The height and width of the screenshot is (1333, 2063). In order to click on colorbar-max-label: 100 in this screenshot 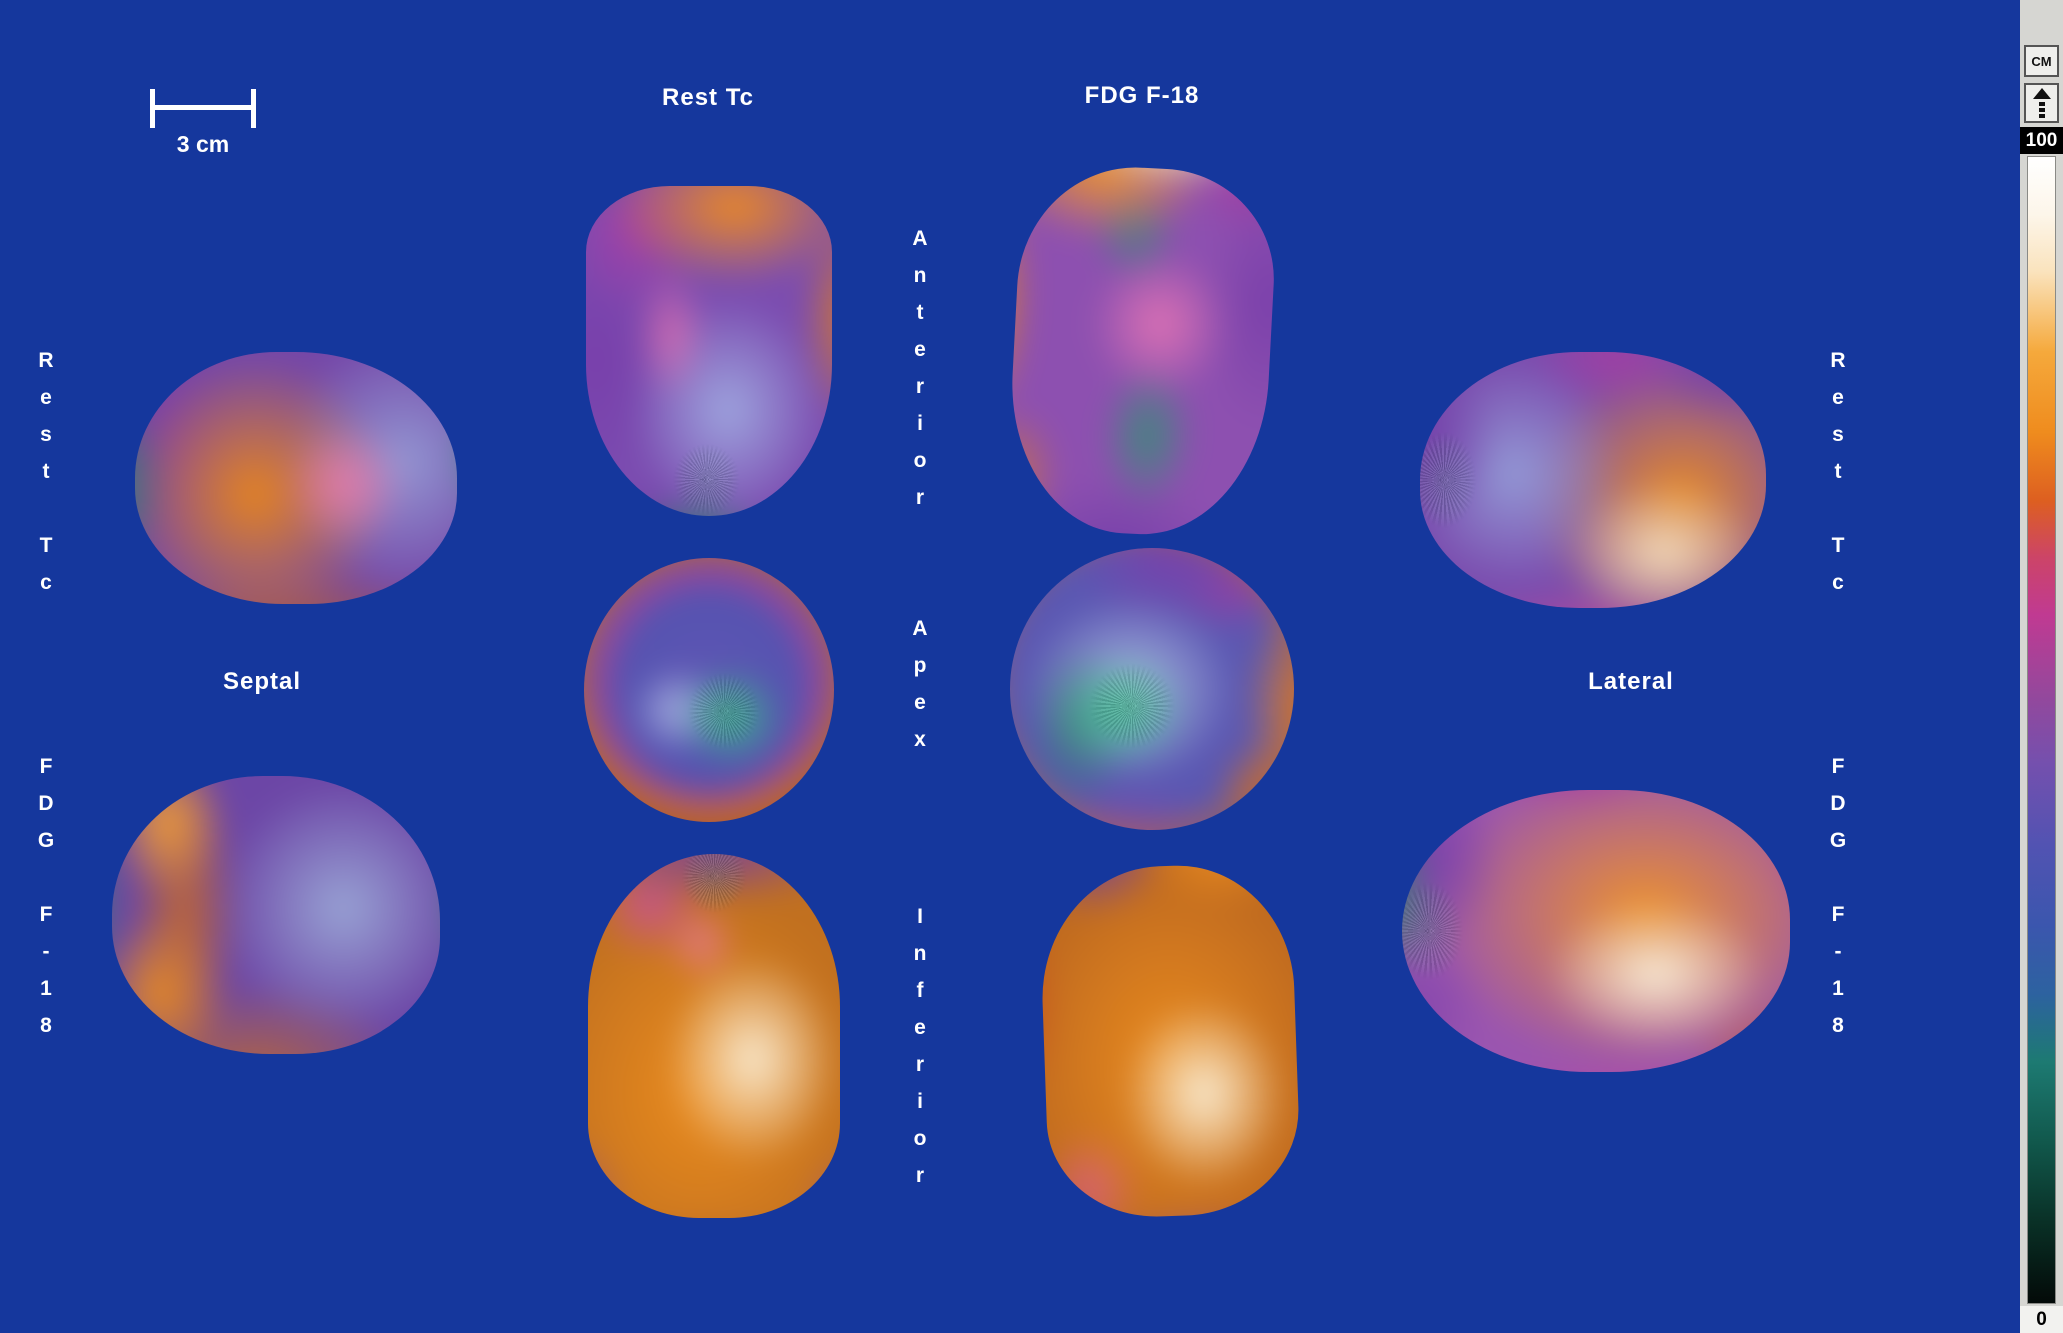, I will do `click(2041, 140)`.